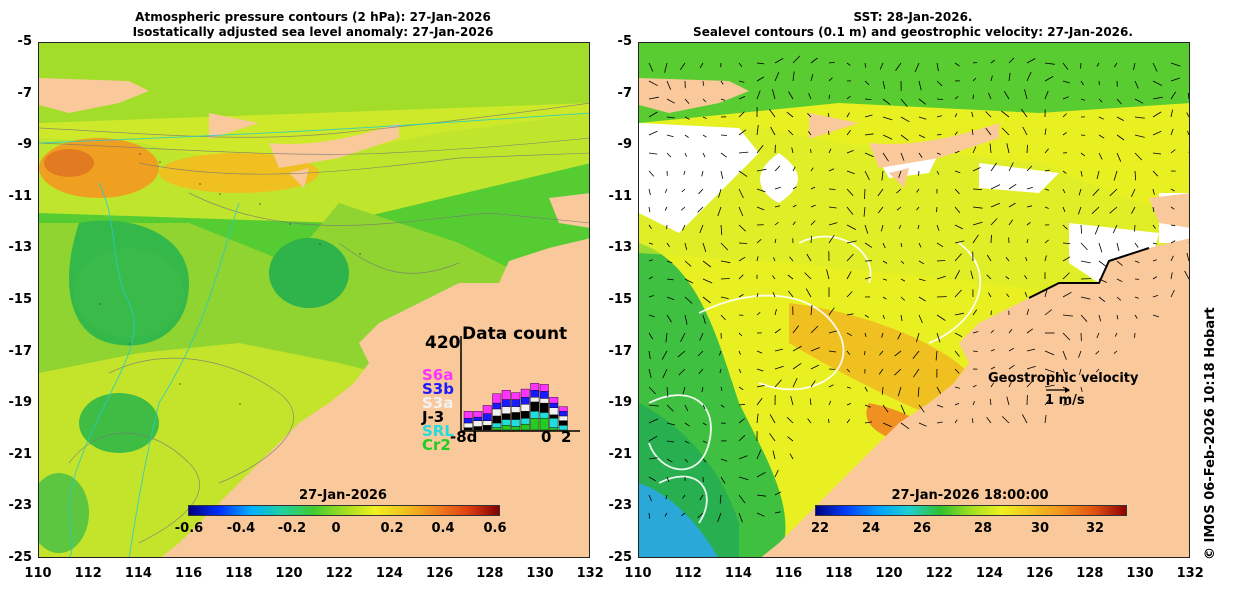 Image resolution: width=1250 pixels, height=590 pixels. I want to click on left-y-tick: -21, so click(20, 454).